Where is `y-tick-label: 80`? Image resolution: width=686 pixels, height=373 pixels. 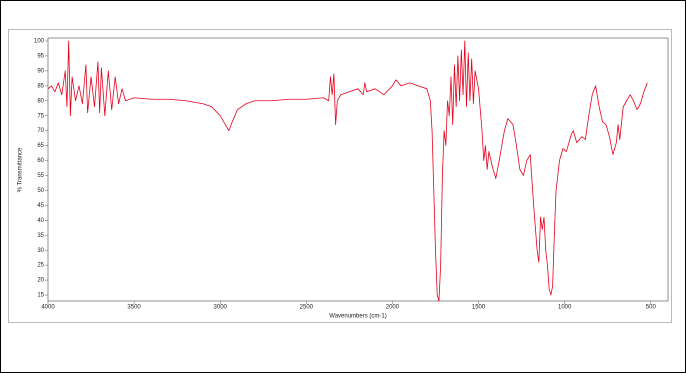
y-tick-label: 80 is located at coordinates (40, 101).